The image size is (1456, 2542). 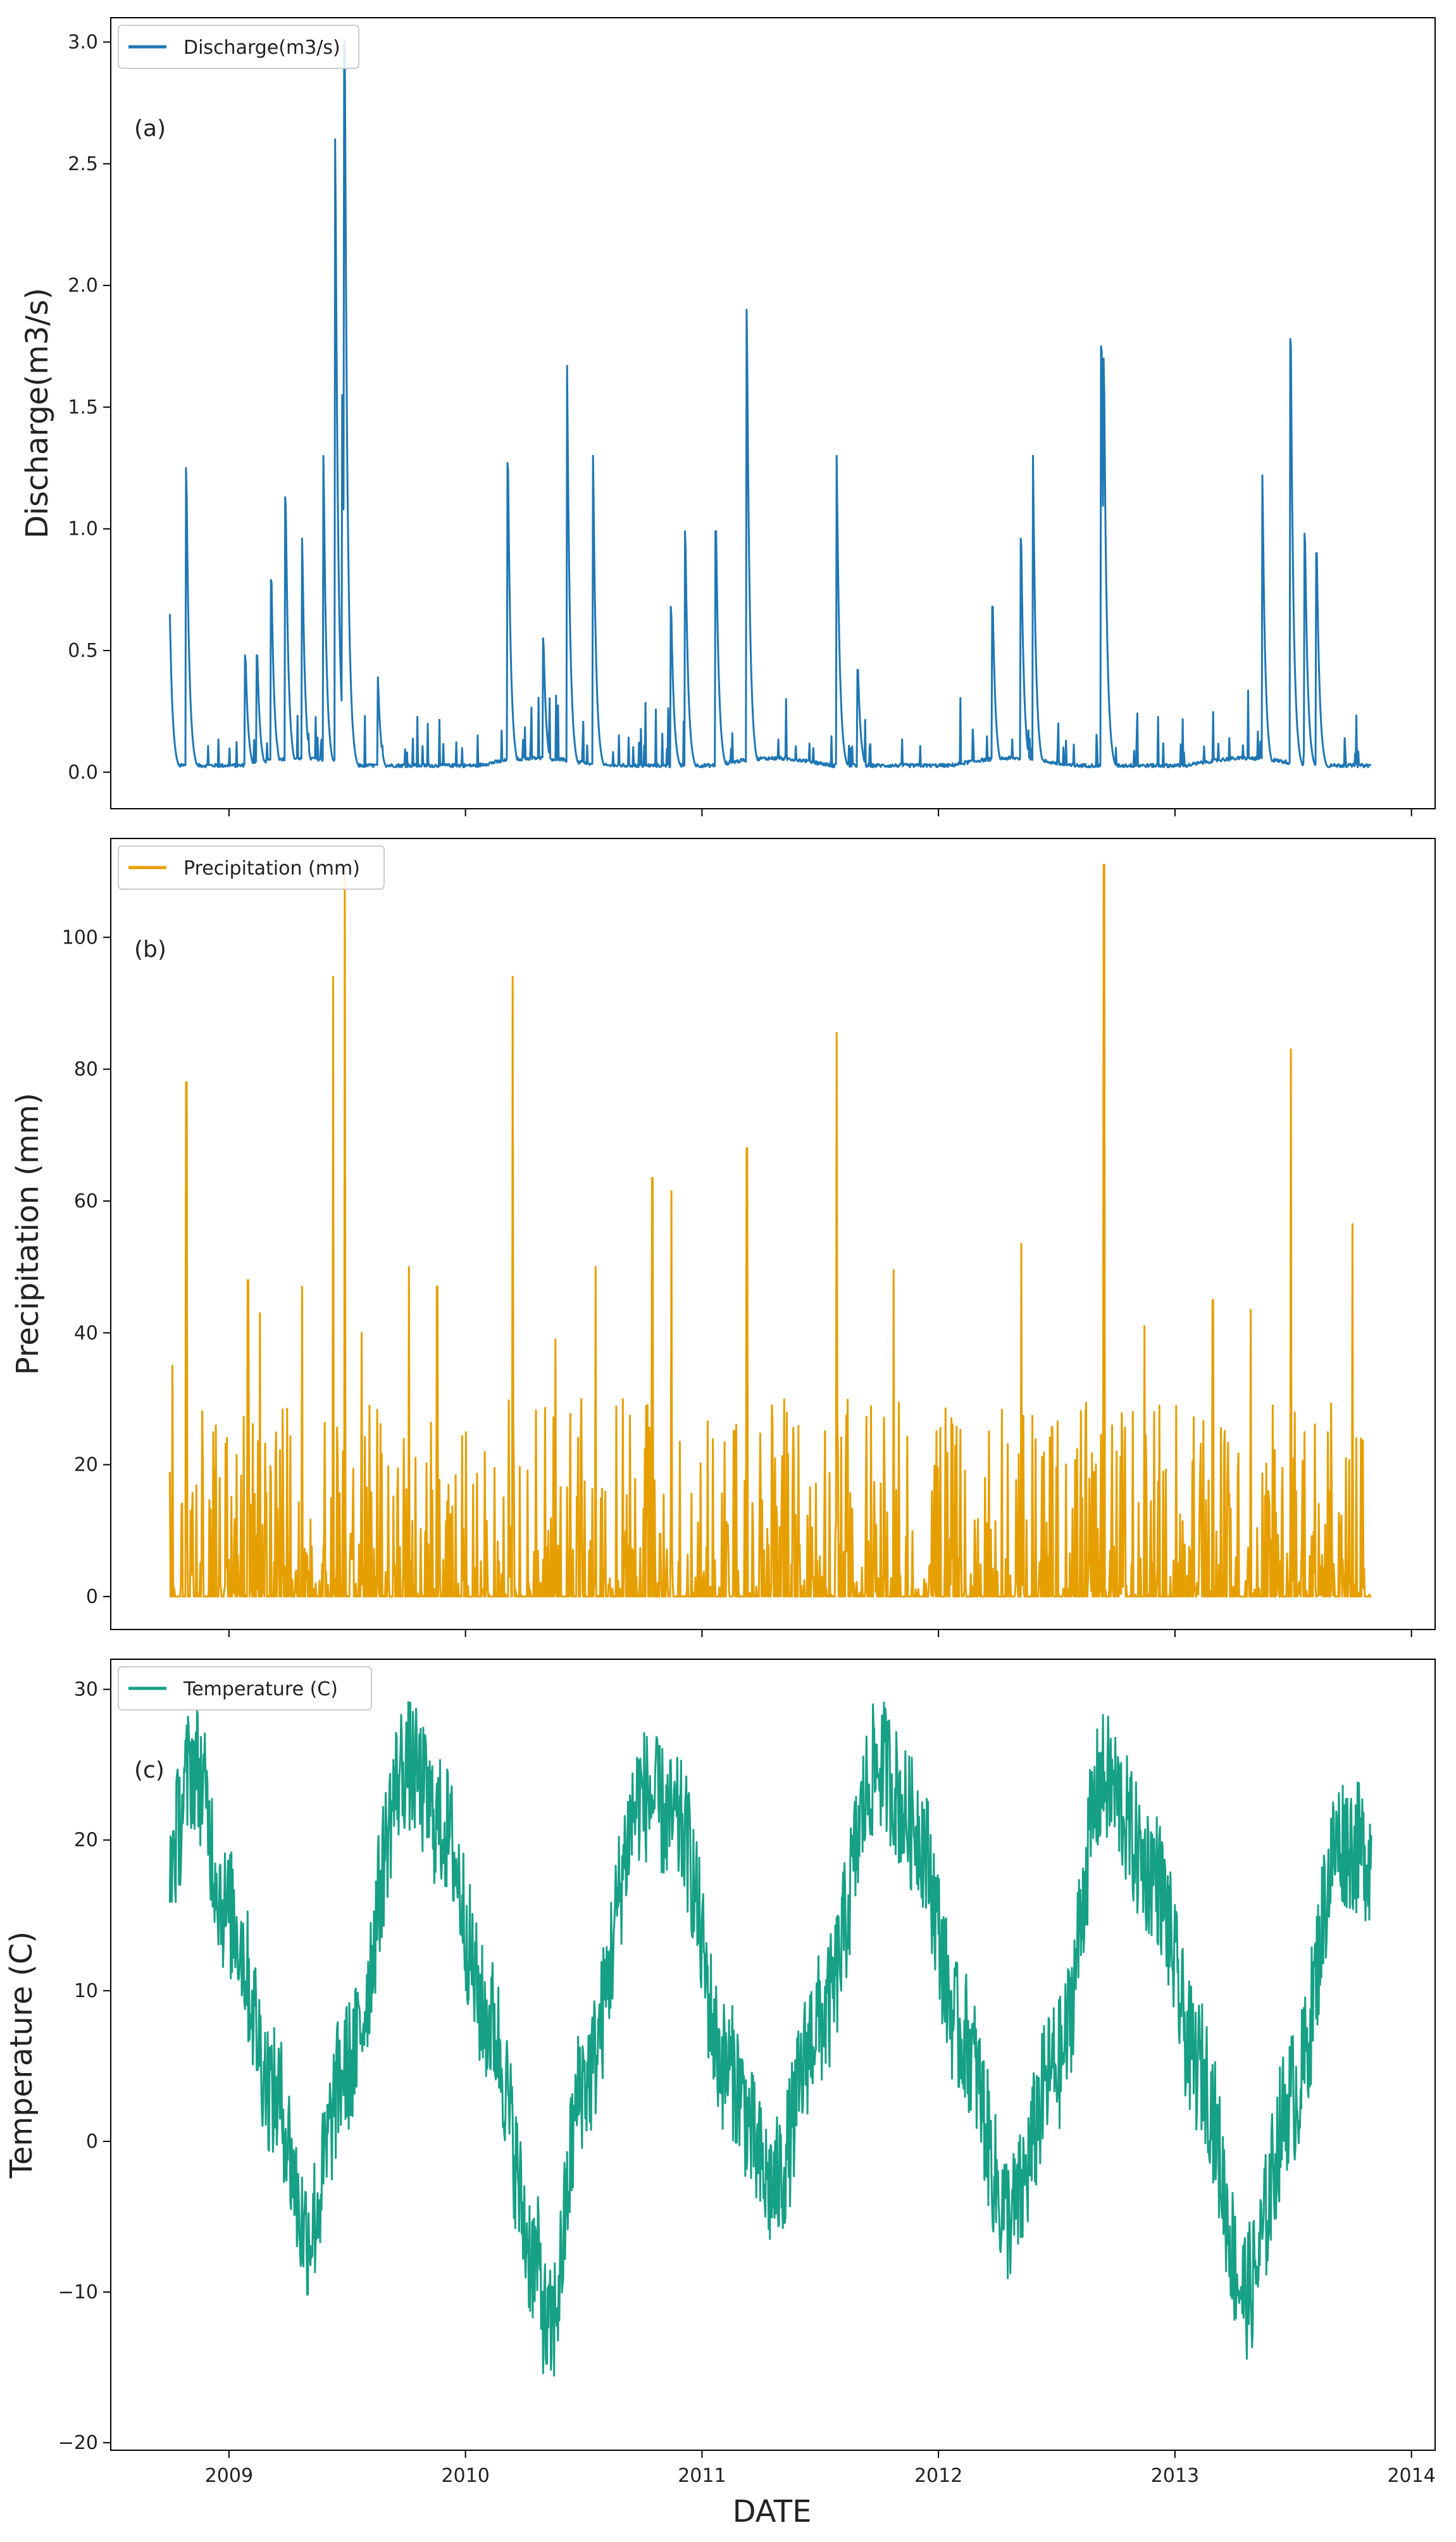 What do you see at coordinates (820, 2468) in the screenshot?
I see `x-ticks: 2009 2010 2011 2012 2013 2014` at bounding box center [820, 2468].